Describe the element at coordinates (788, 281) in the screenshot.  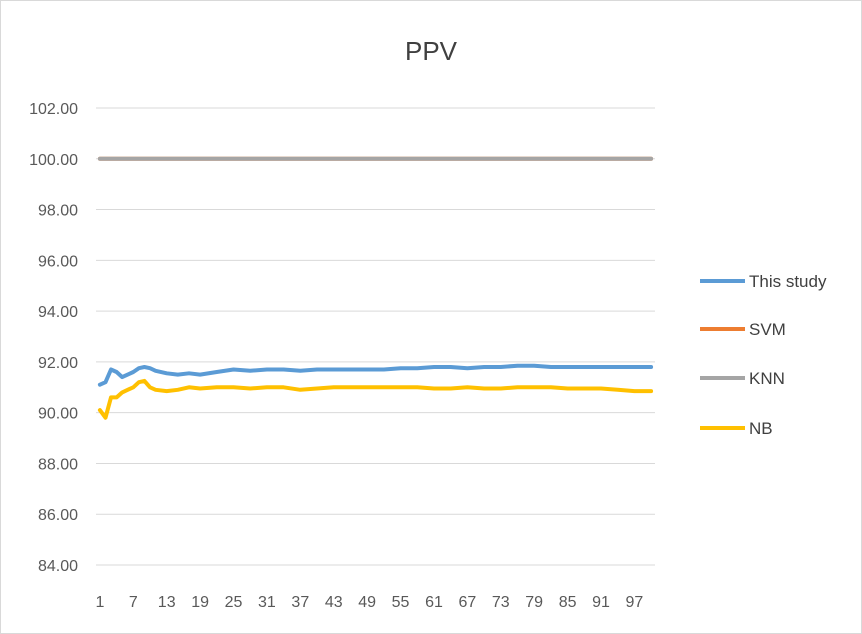
I see `legend-label: This study` at that location.